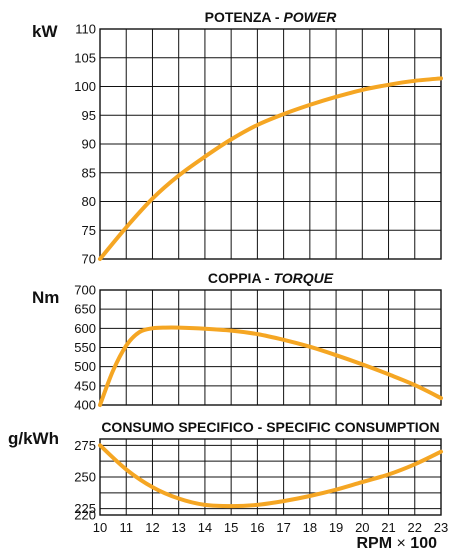 The height and width of the screenshot is (557, 450). What do you see at coordinates (85, 328) in the screenshot?
I see `torque-y-tick-label: 600` at bounding box center [85, 328].